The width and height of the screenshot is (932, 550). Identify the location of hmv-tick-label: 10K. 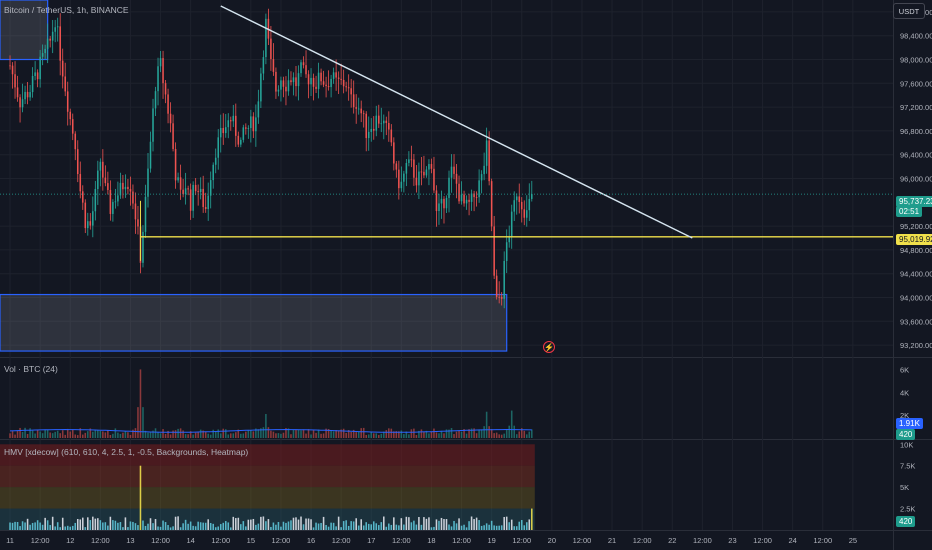
(906, 444).